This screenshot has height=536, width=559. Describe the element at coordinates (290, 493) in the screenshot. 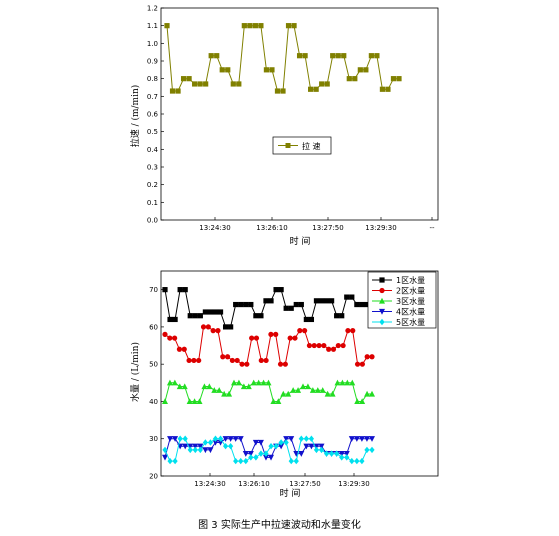

I see `water-x-axis-label: 时 间` at that location.